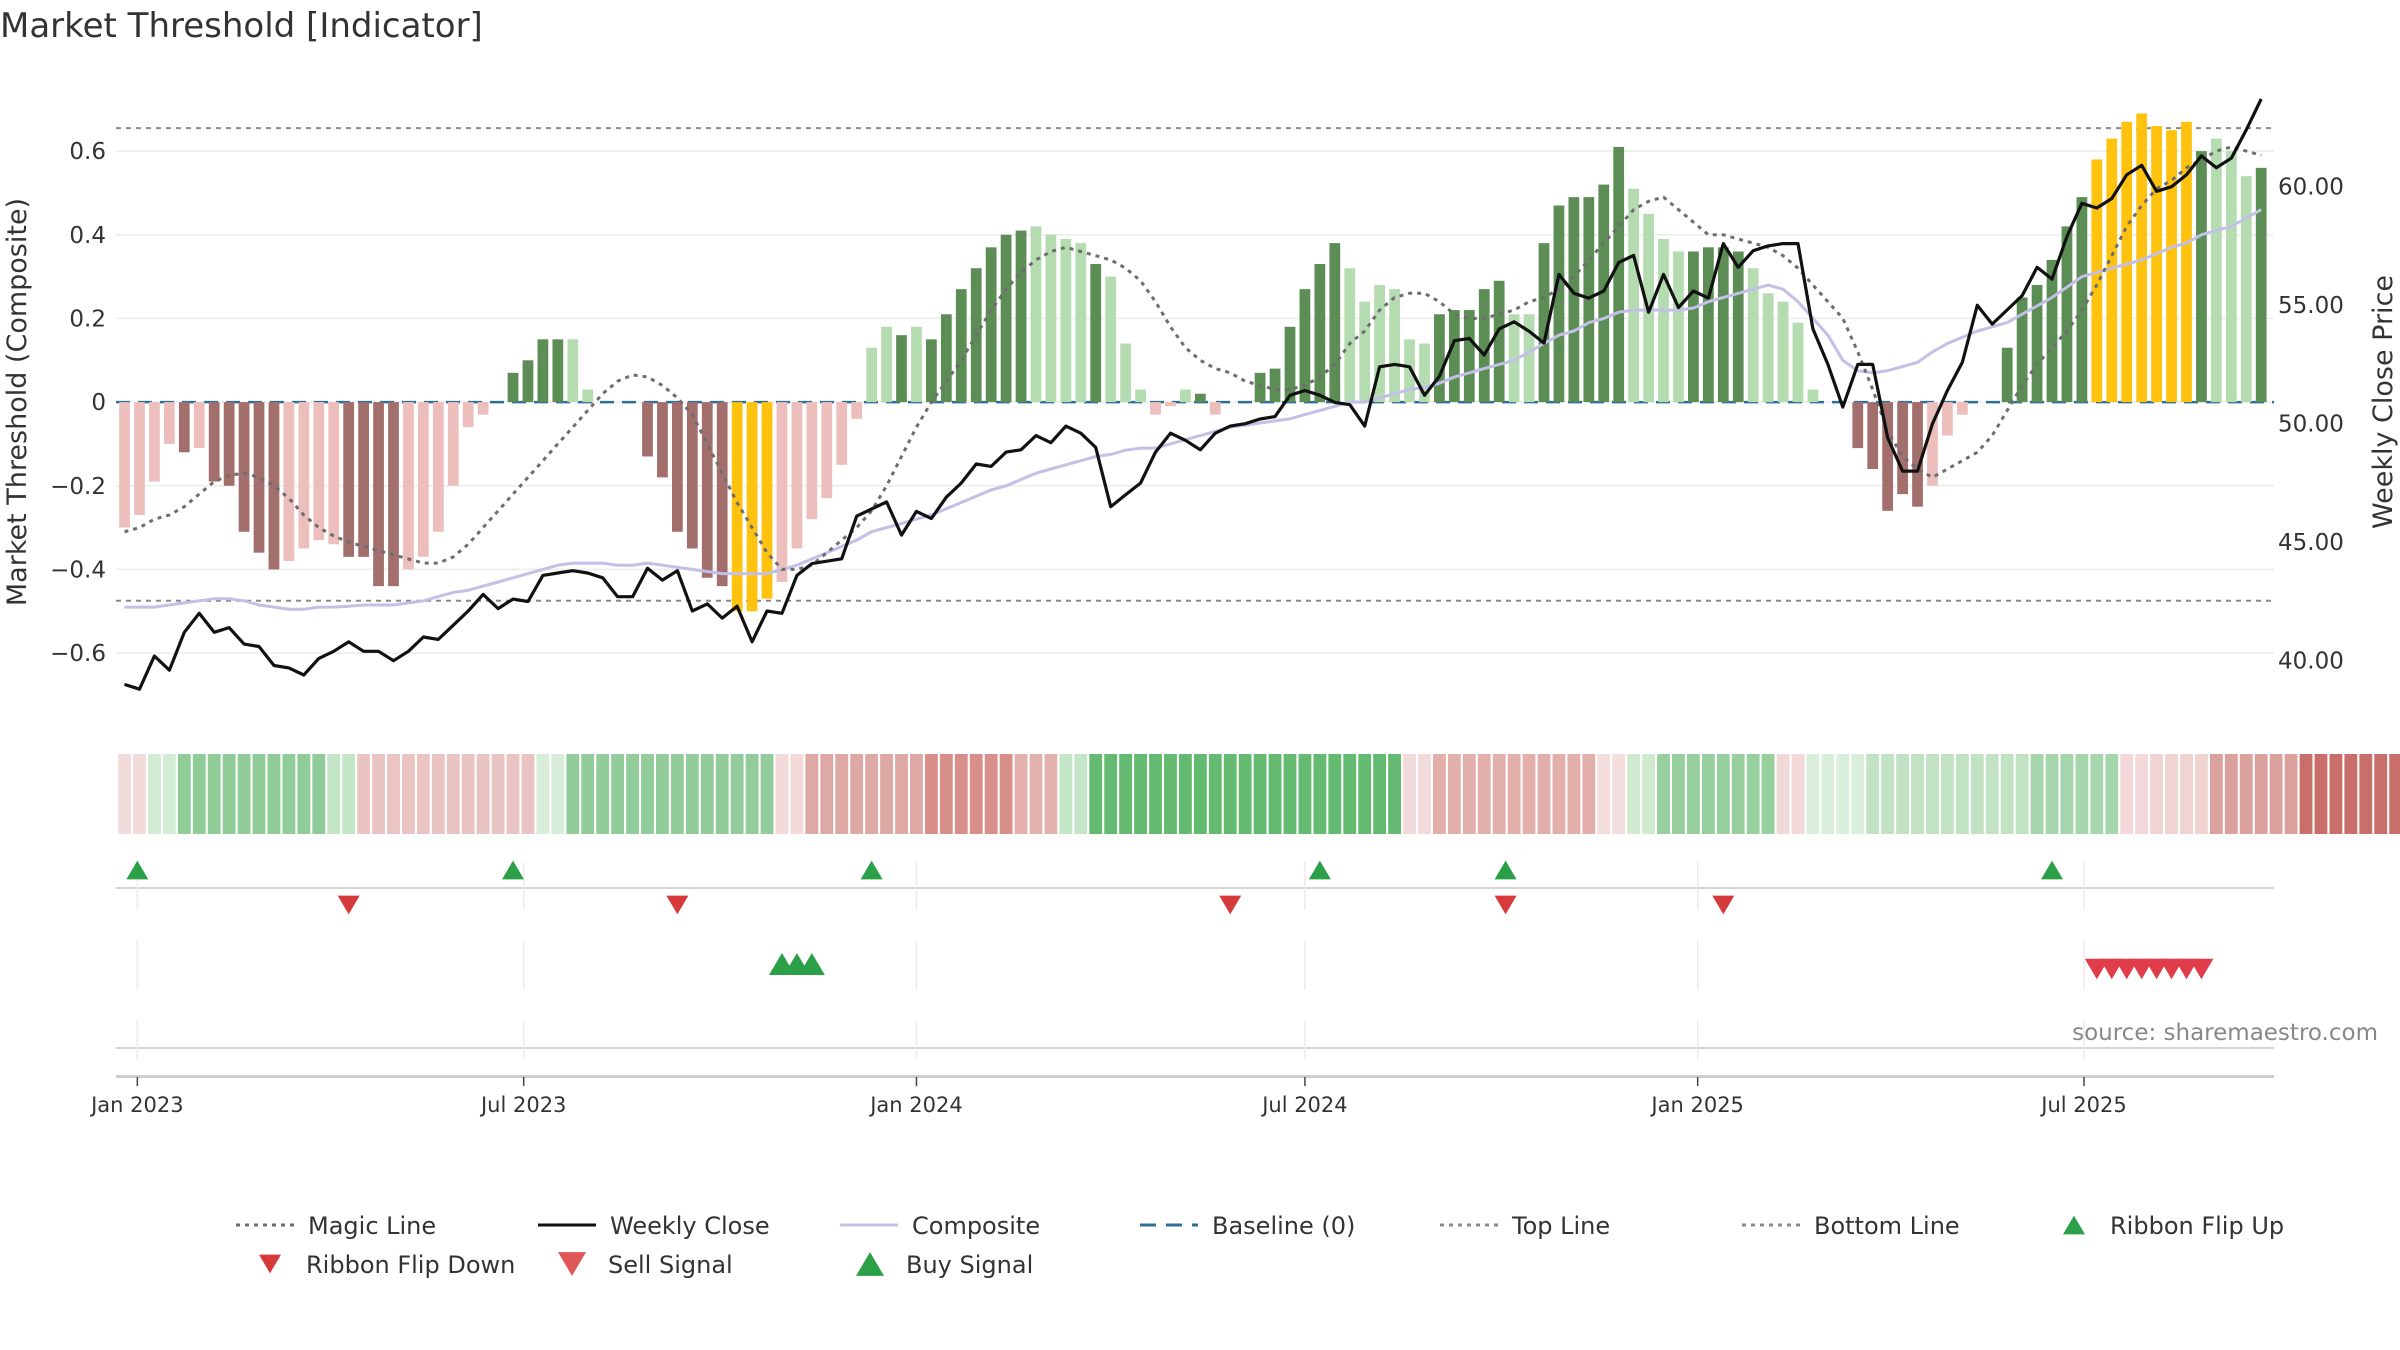 This screenshot has height=1350, width=2400. What do you see at coordinates (2197, 1226) in the screenshot?
I see `legend-label: Ribbon Flip Up` at bounding box center [2197, 1226].